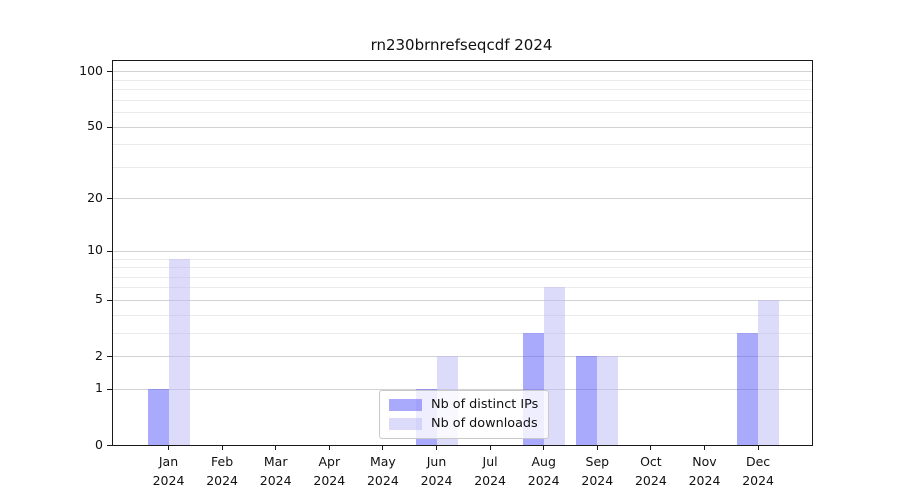 The width and height of the screenshot is (900, 500). Describe the element at coordinates (597, 447) in the screenshot. I see `x-tick-sep` at that location.